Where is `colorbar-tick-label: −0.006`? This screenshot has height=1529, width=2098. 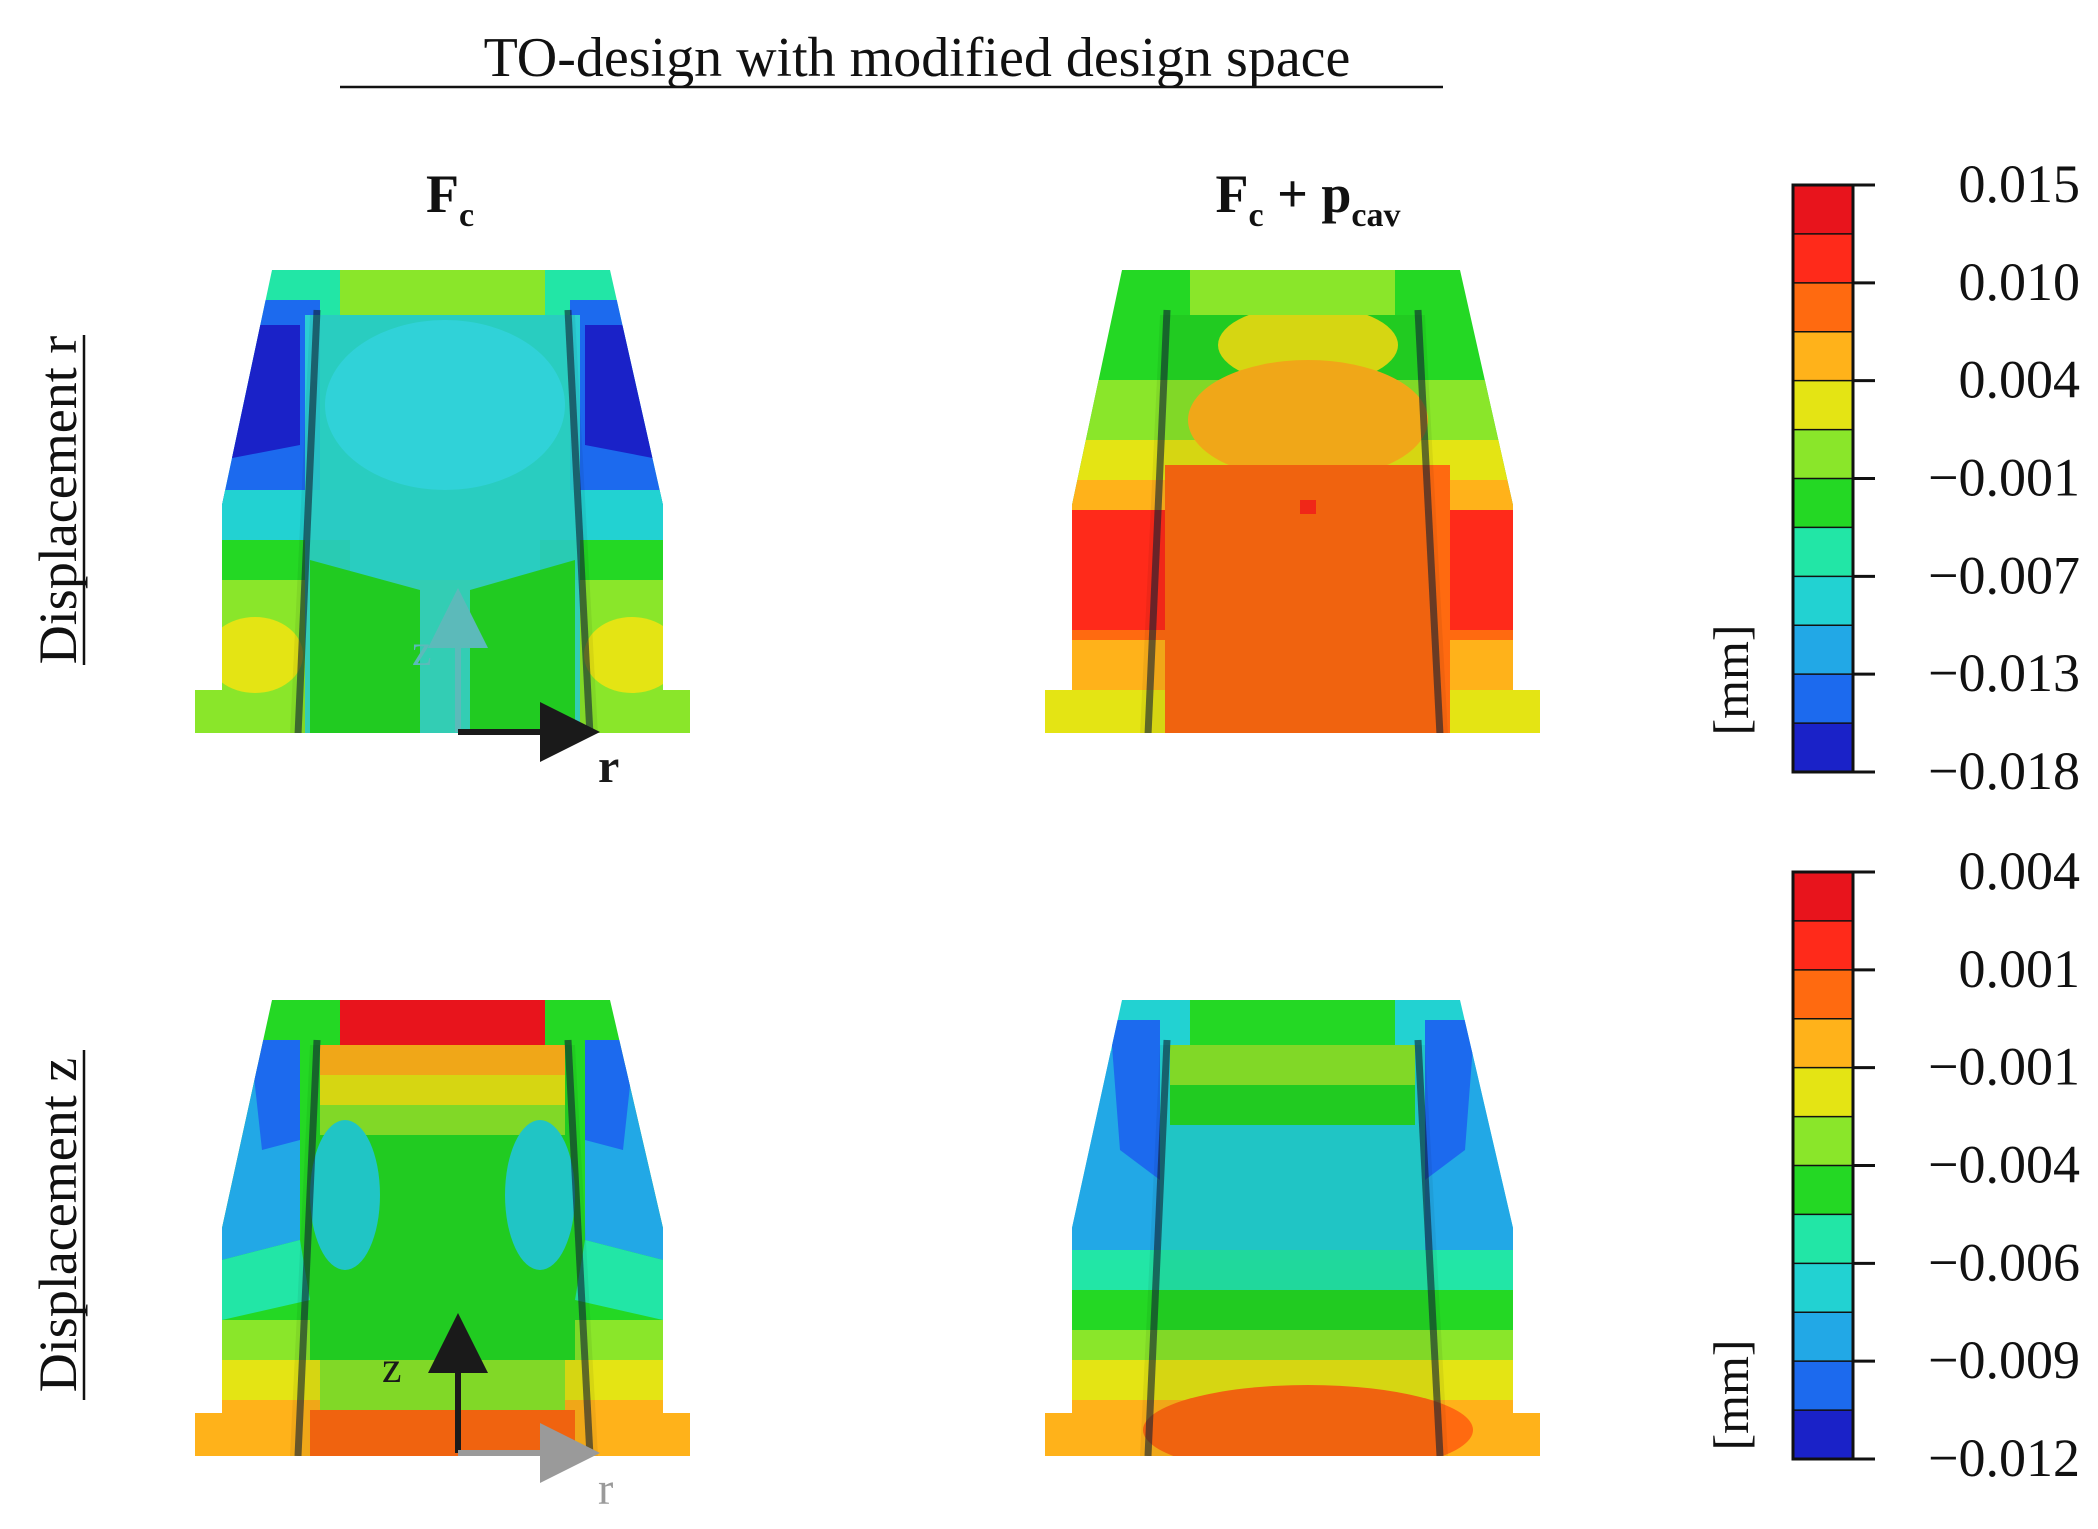 colorbar-tick-label: −0.006 is located at coordinates (2004, 1262).